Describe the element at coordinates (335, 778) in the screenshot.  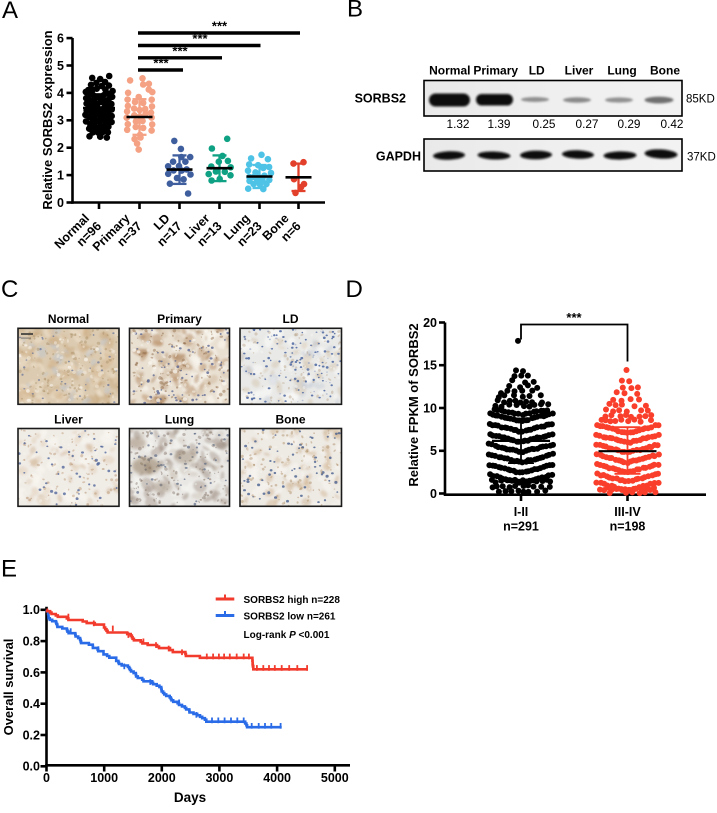
I see `svg-text: 5000` at that location.